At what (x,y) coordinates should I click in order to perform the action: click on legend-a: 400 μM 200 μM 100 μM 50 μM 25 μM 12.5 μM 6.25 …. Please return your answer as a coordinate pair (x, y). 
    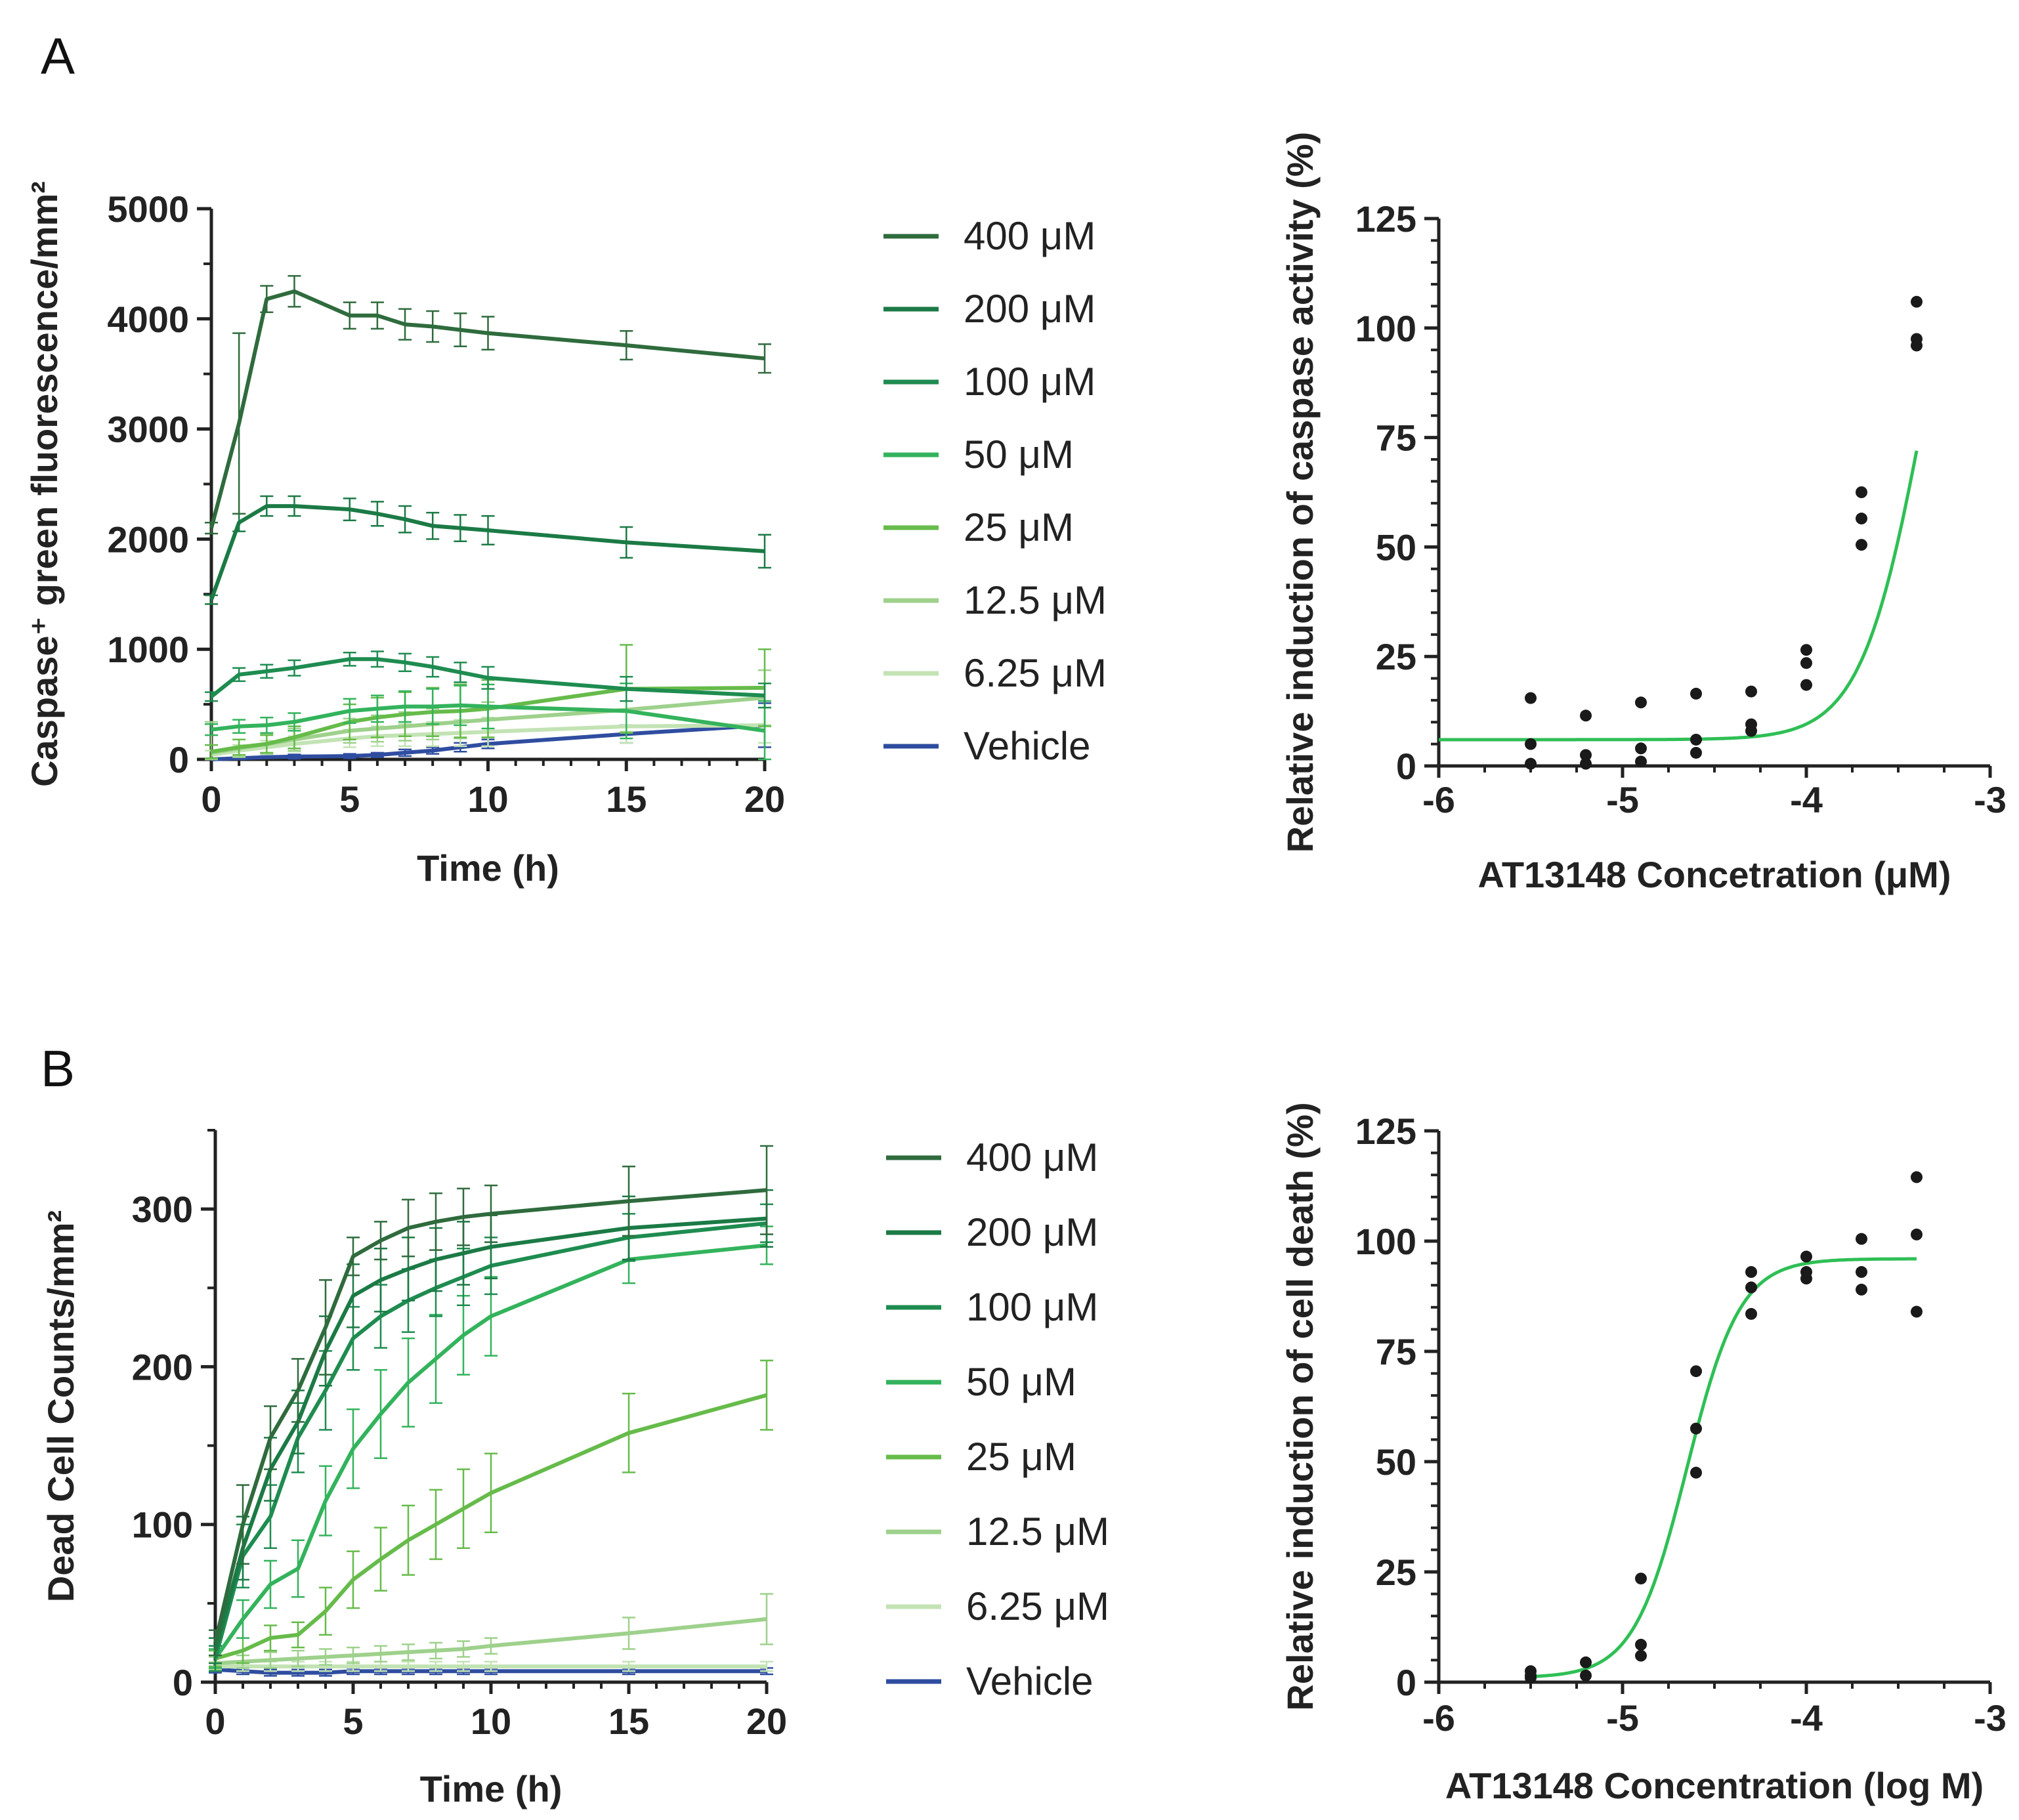
    Looking at the image, I should click on (995, 491).